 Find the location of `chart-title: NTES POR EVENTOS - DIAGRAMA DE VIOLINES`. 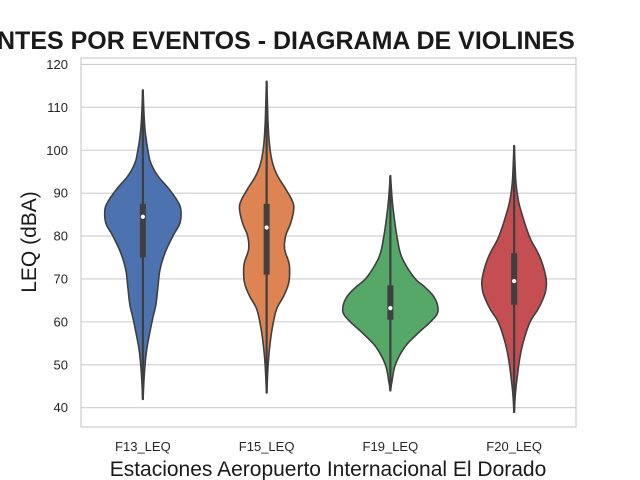

chart-title: NTES POR EVENTOS - DIAGRAMA DE VIOLINES is located at coordinates (287, 41).